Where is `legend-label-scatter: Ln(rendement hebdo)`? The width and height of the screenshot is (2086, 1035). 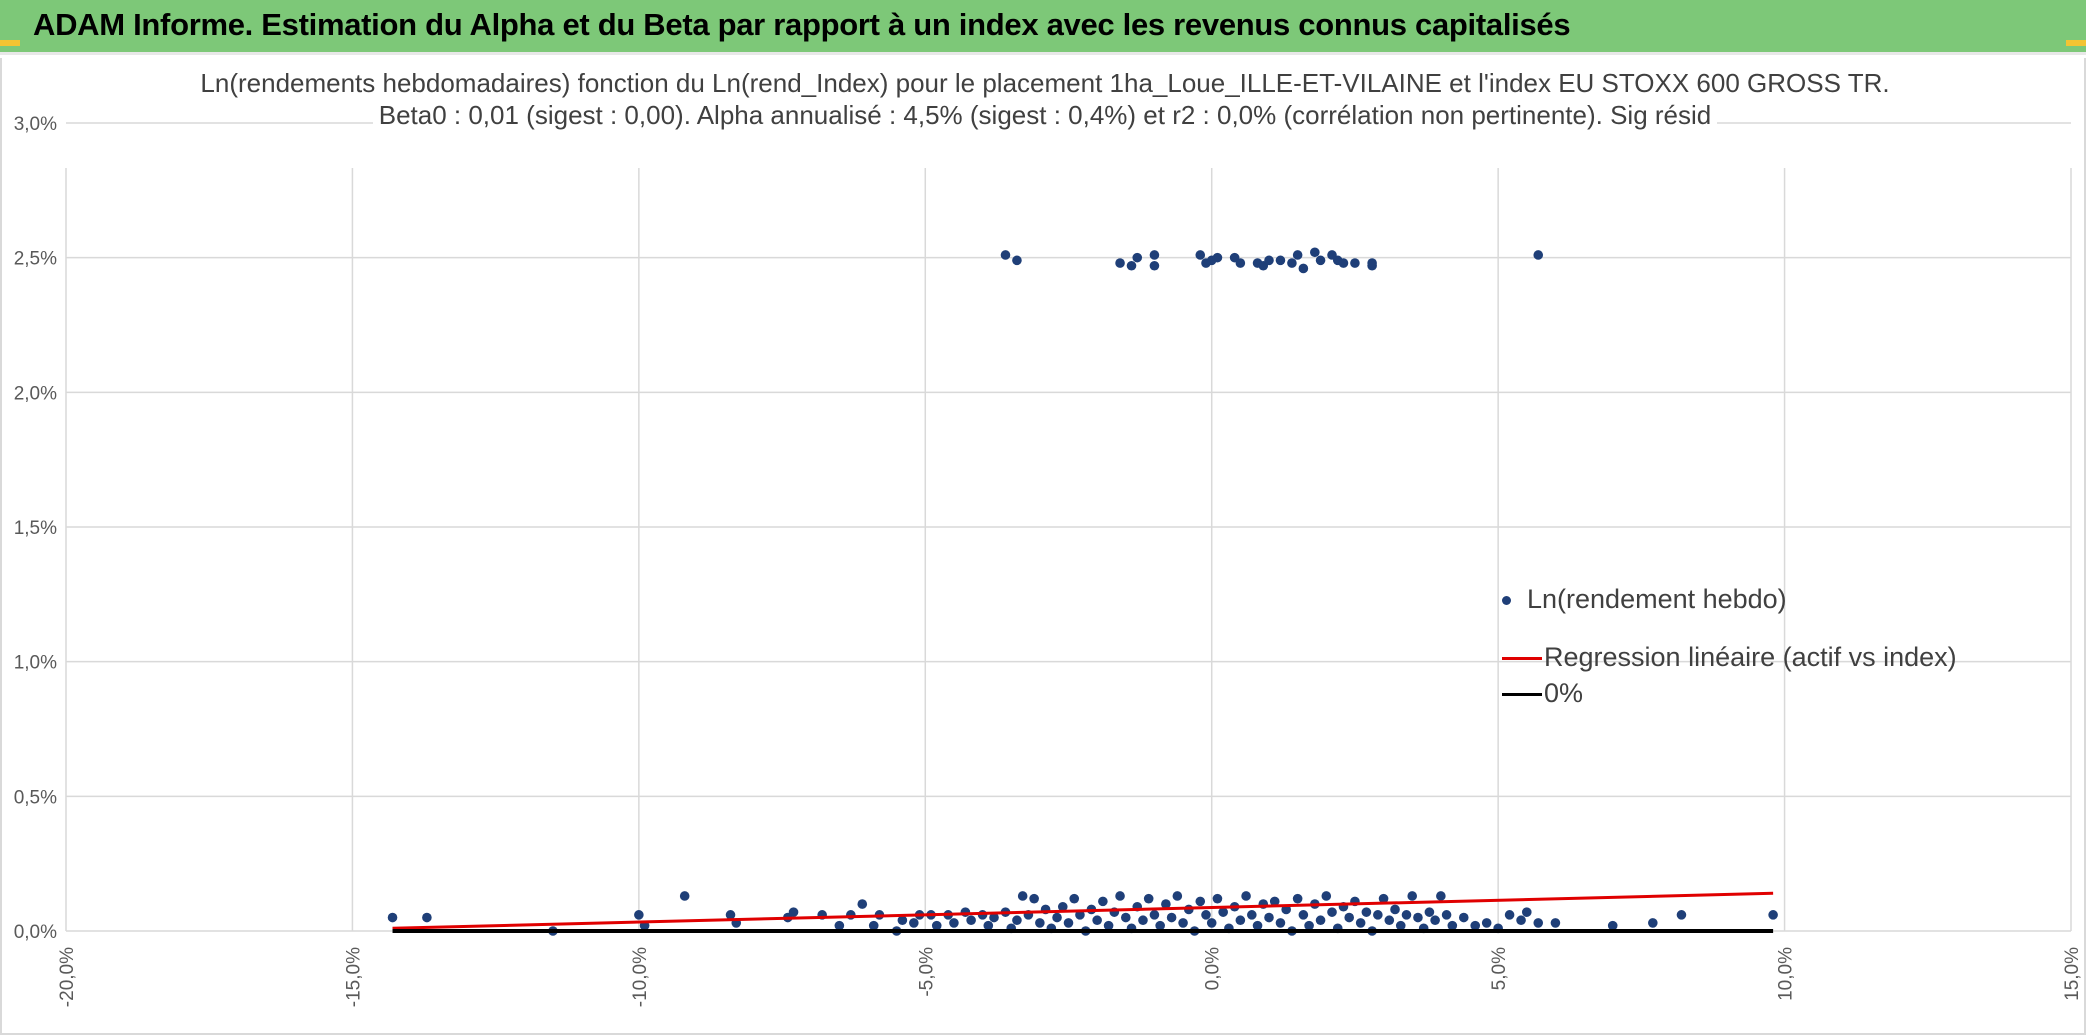
legend-label-scatter: Ln(rendement hebdo) is located at coordinates (1657, 599).